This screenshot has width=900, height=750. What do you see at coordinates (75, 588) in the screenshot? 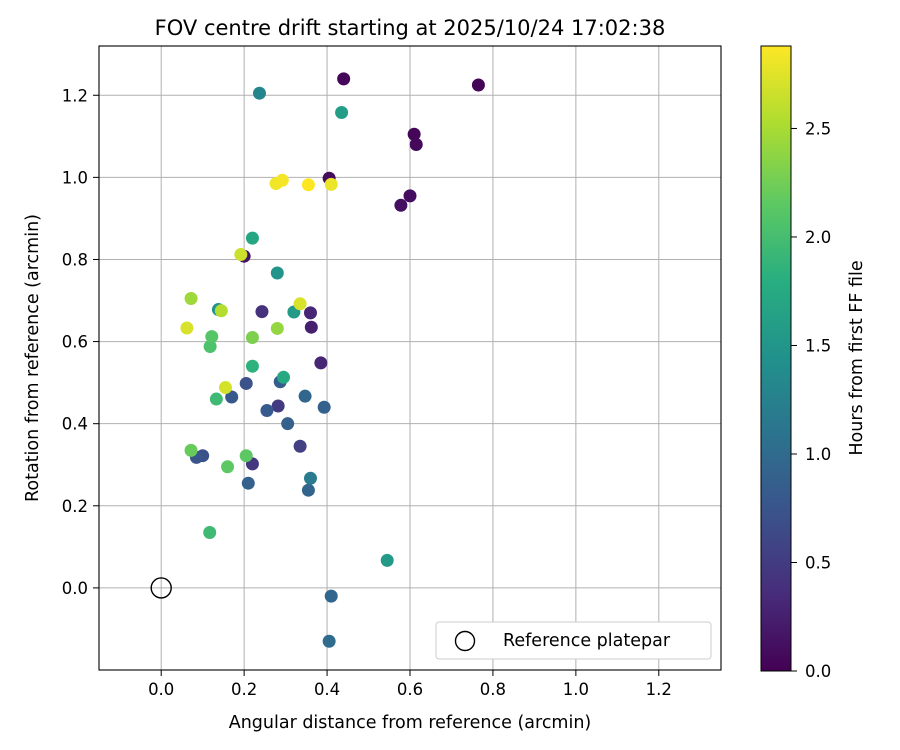
I see `y-tick-label: 0.0` at bounding box center [75, 588].